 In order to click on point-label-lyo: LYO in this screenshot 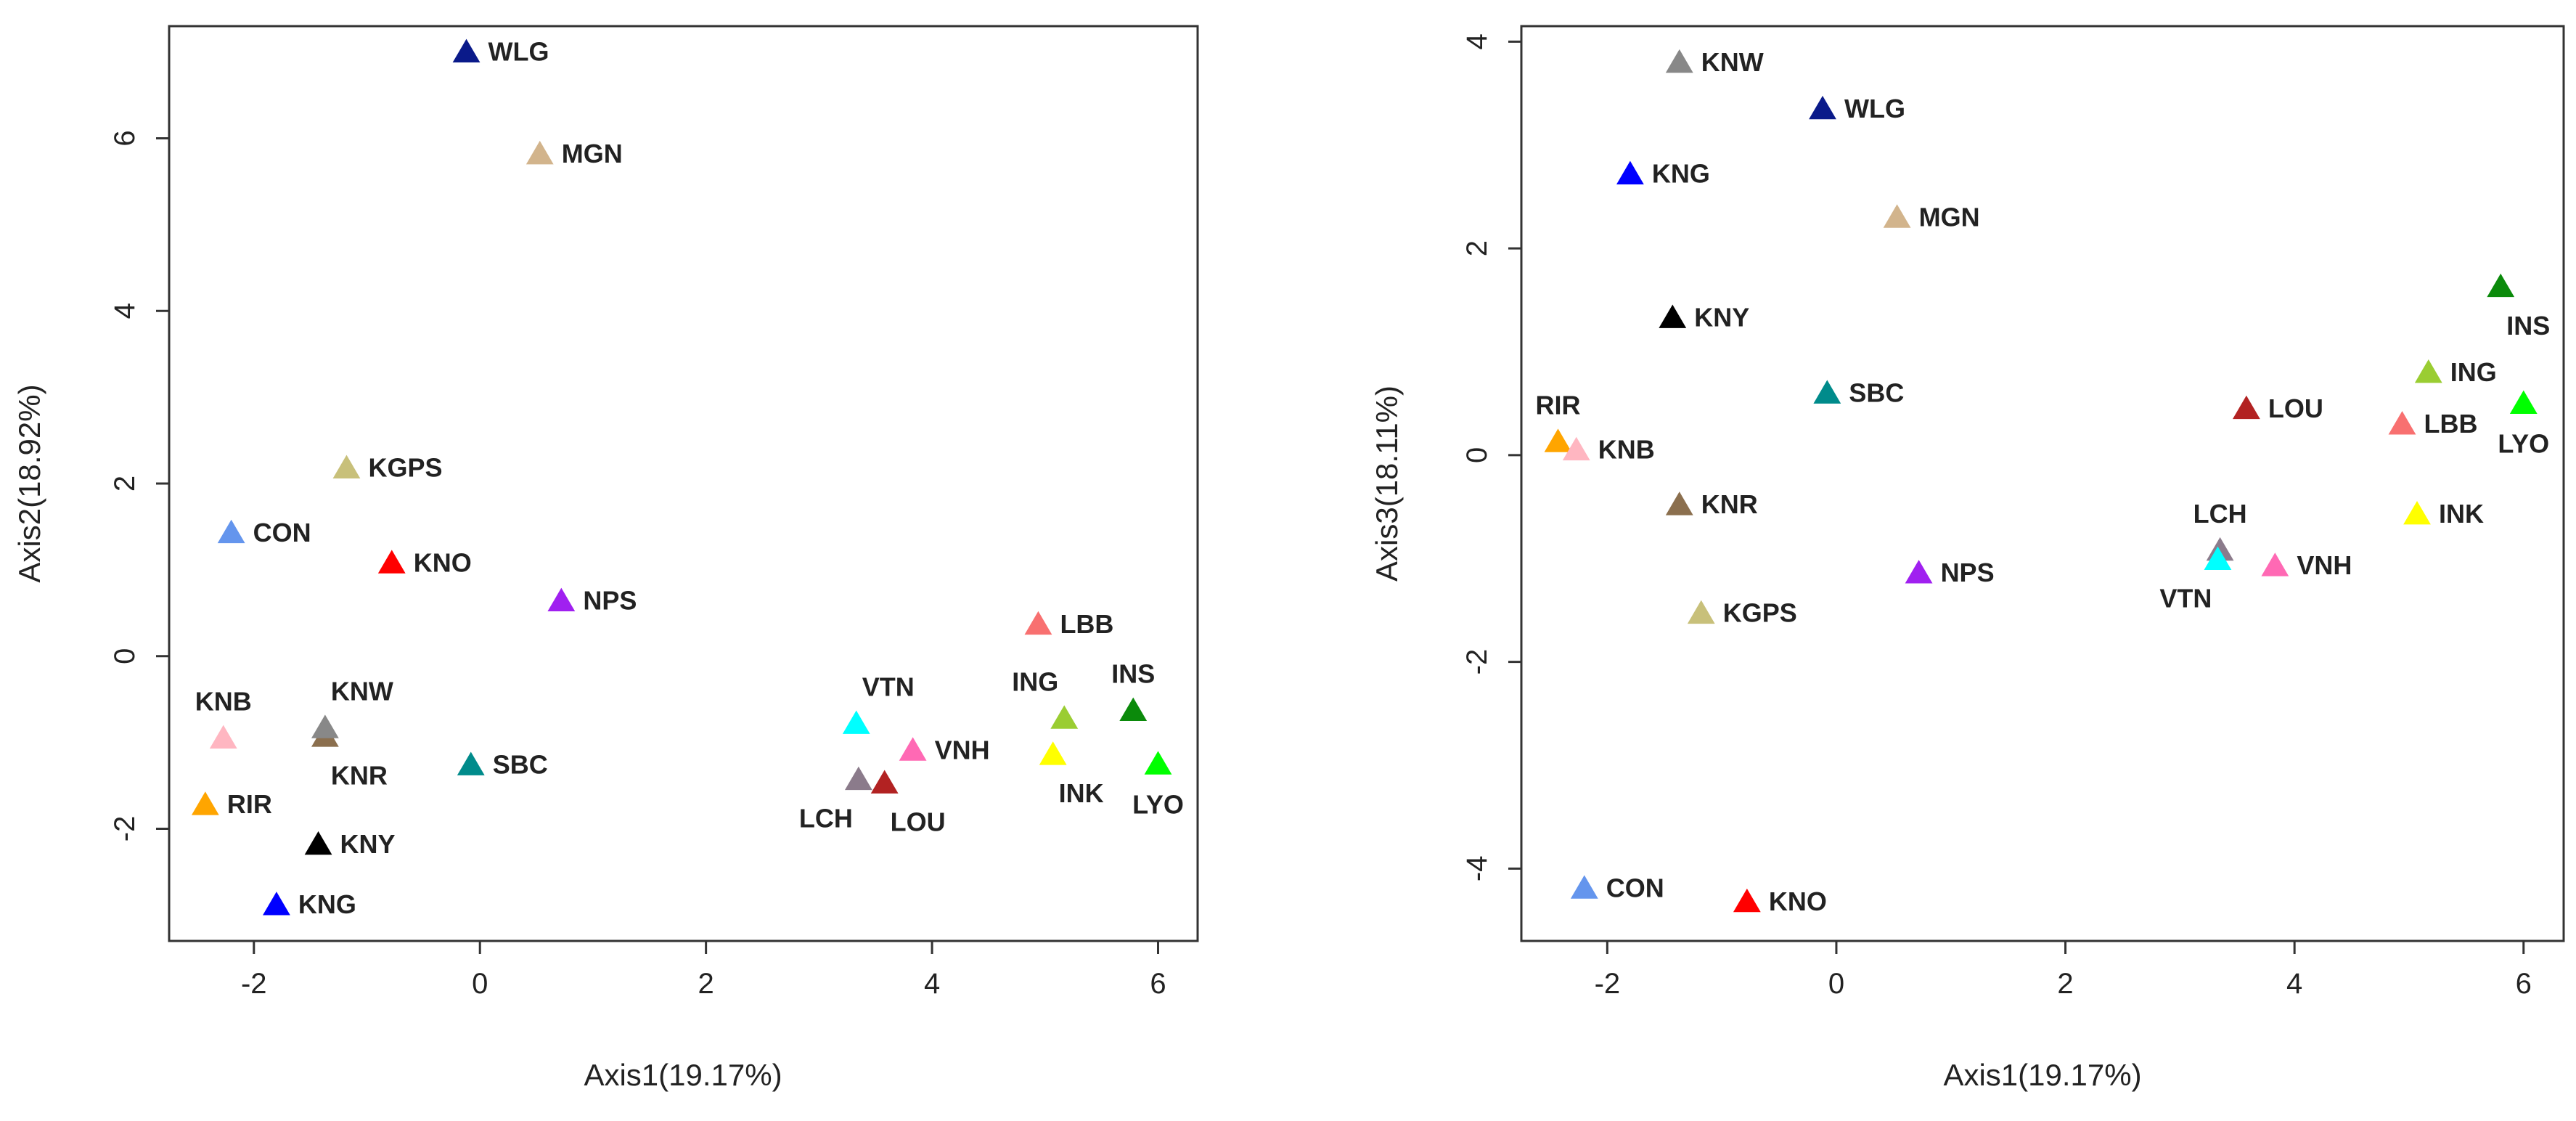, I will do `click(1158, 804)`.